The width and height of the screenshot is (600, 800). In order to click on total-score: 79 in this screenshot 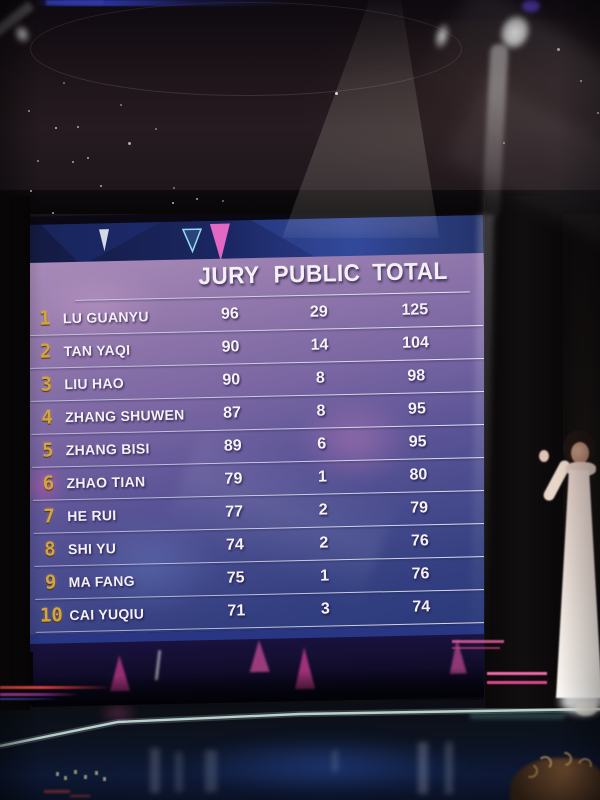, I will do `click(419, 508)`.